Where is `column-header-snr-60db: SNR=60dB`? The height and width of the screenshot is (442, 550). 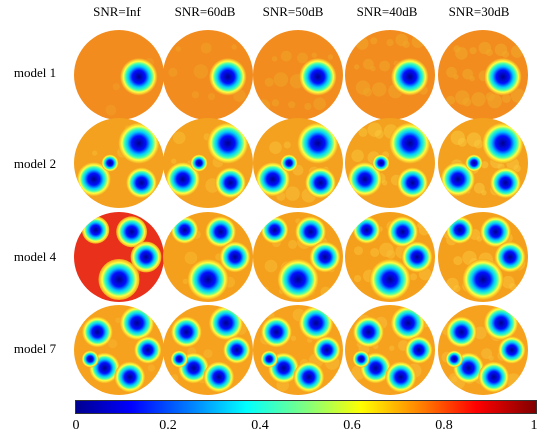
column-header-snr-60db: SNR=60dB is located at coordinates (205, 11).